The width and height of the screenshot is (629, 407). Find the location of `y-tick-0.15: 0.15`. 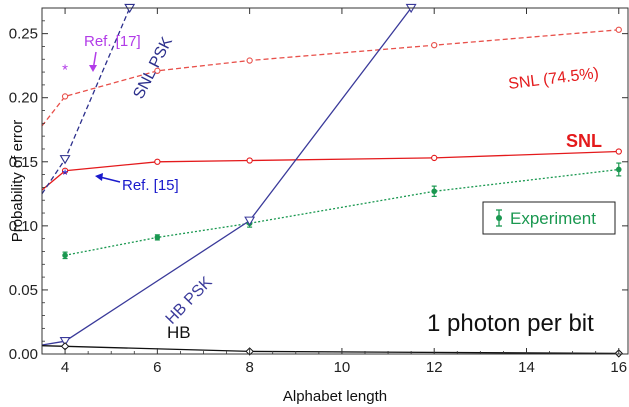

y-tick-0.15: 0.15 is located at coordinates (318, 162).